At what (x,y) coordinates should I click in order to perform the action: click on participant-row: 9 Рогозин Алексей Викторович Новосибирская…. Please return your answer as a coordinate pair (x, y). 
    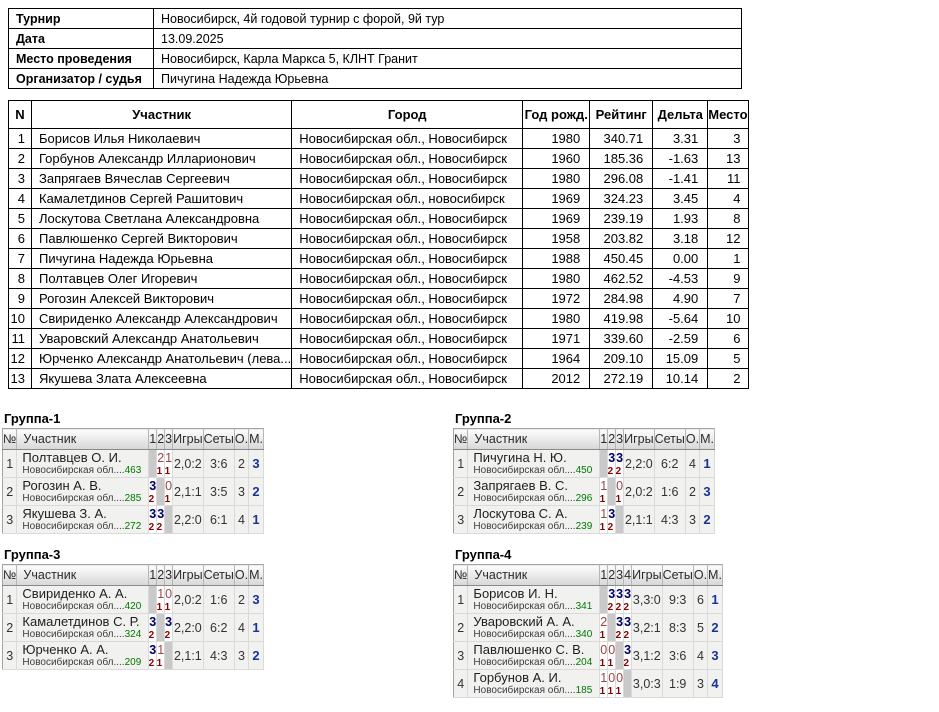
    Looking at the image, I should click on (378, 298).